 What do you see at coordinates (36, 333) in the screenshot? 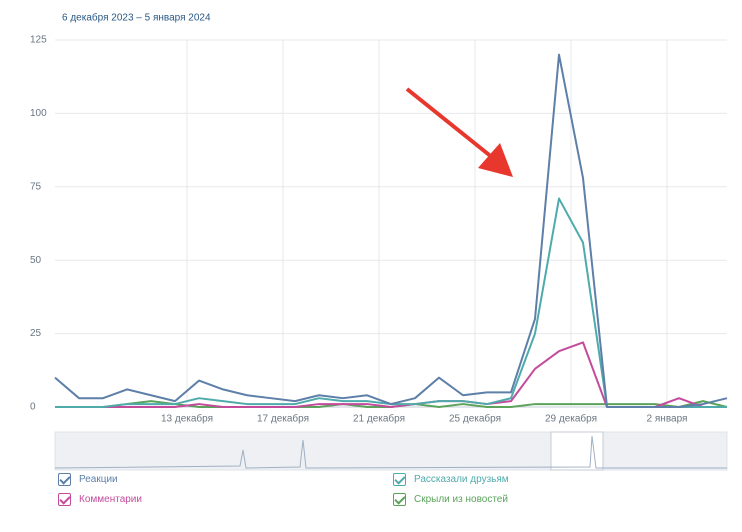
I see `y-tick-label: 25` at bounding box center [36, 333].